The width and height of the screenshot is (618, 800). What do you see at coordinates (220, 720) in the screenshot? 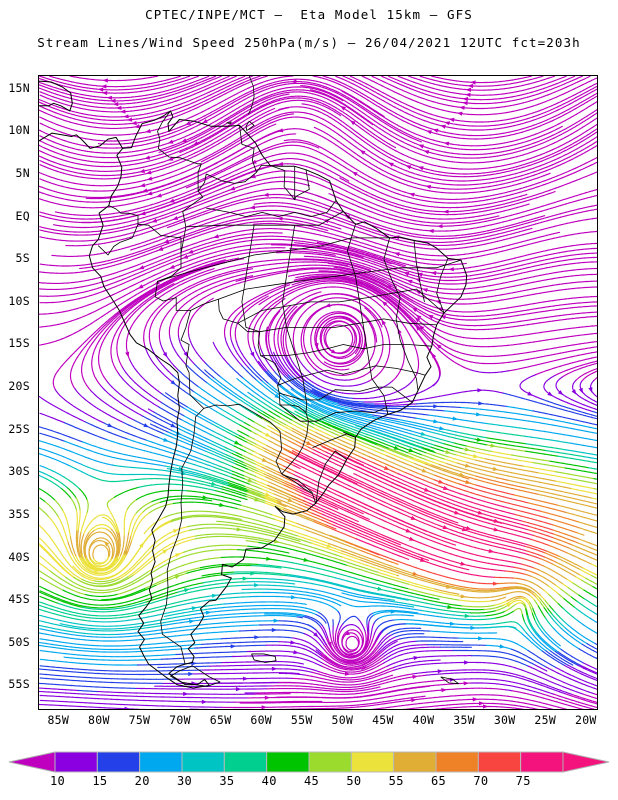
I see `x-tick-label: 65W` at bounding box center [220, 720].